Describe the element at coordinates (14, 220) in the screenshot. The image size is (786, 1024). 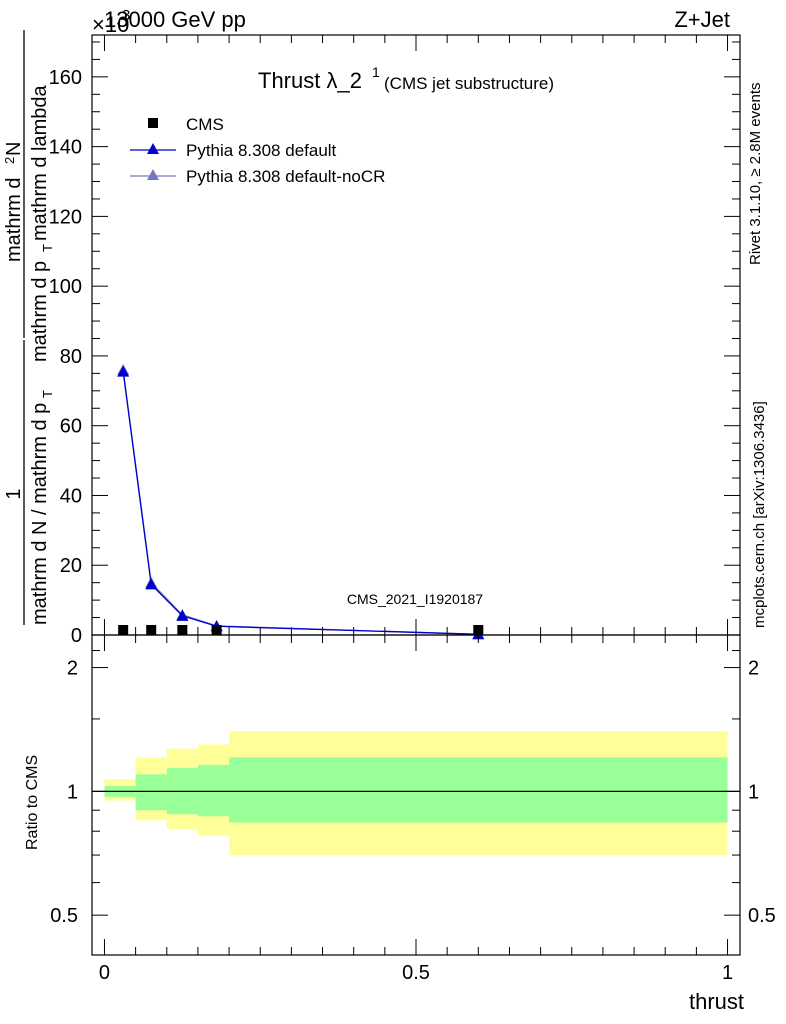
I see `ylabel-numerator-two: mathrm d` at that location.